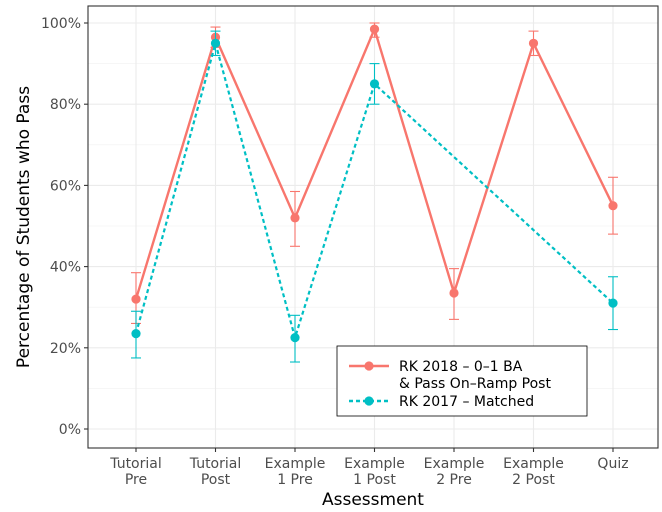 Image resolution: width=662 pixels, height=512 pixels. I want to click on x-tick-label: Quiz, so click(612, 464).